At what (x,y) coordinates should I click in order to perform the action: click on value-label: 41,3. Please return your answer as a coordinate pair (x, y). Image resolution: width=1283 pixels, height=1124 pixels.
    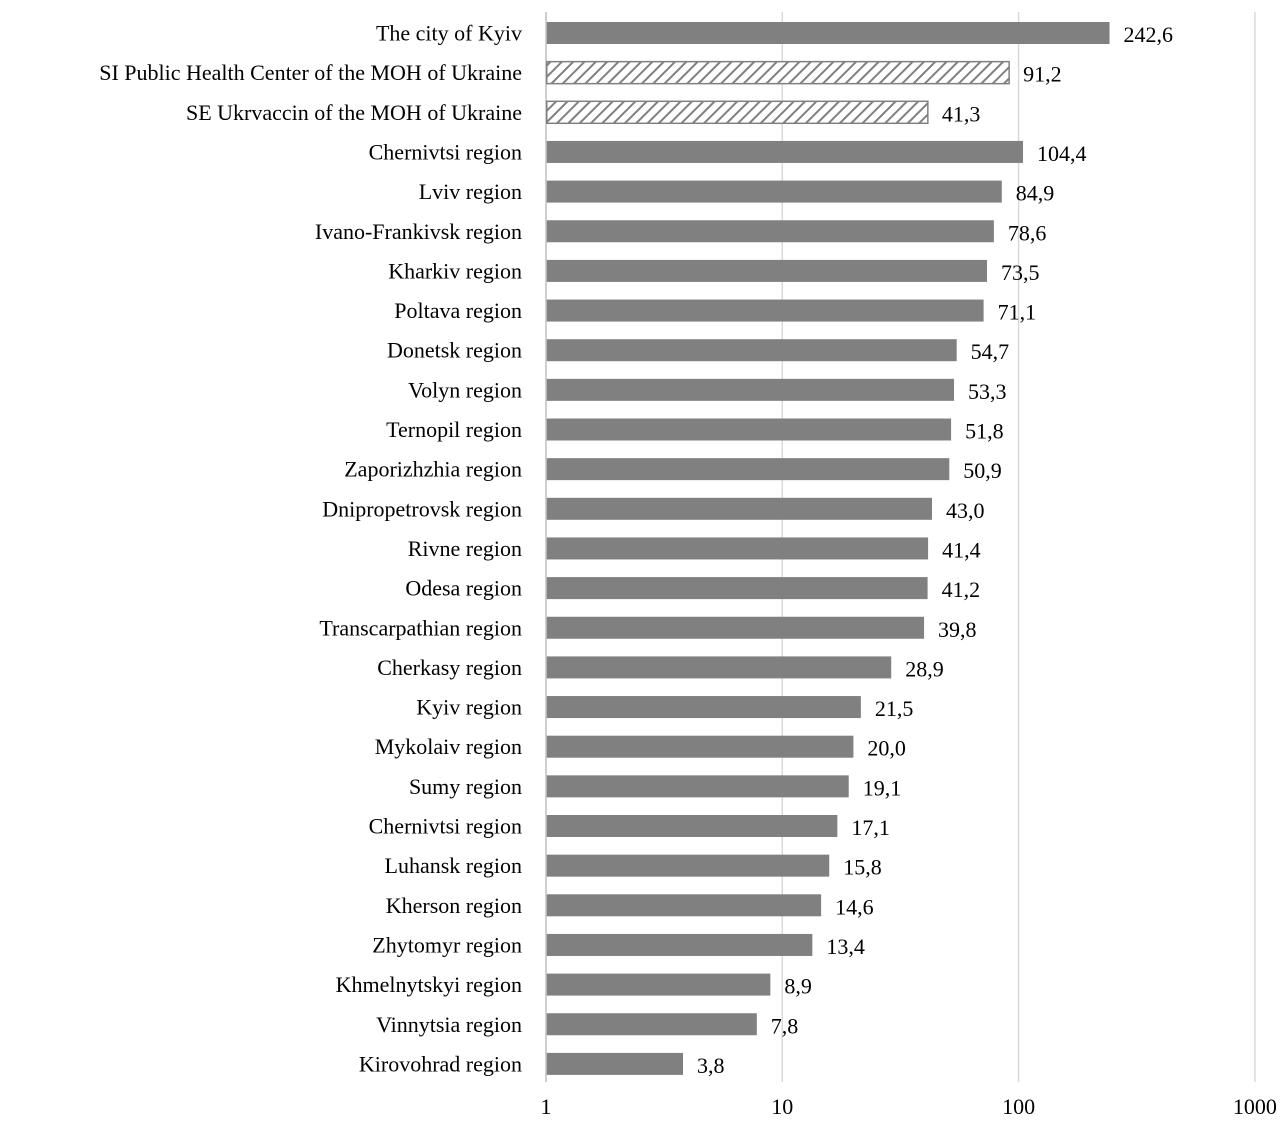
    Looking at the image, I should click on (961, 113).